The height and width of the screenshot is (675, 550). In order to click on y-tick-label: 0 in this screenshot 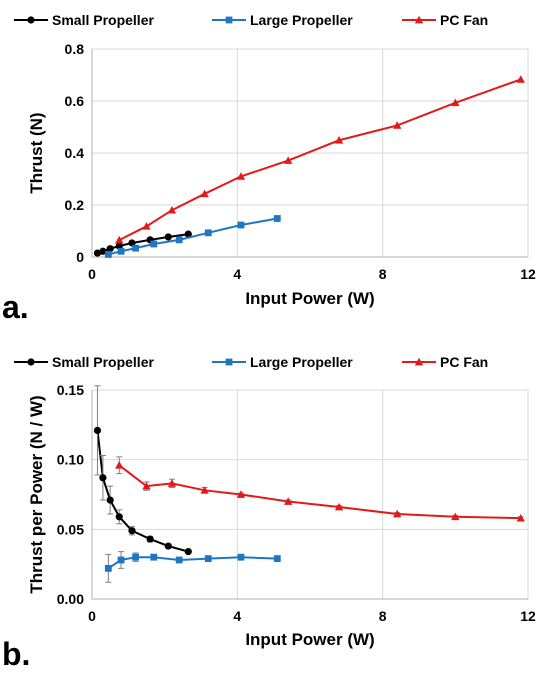, I will do `click(80, 257)`.